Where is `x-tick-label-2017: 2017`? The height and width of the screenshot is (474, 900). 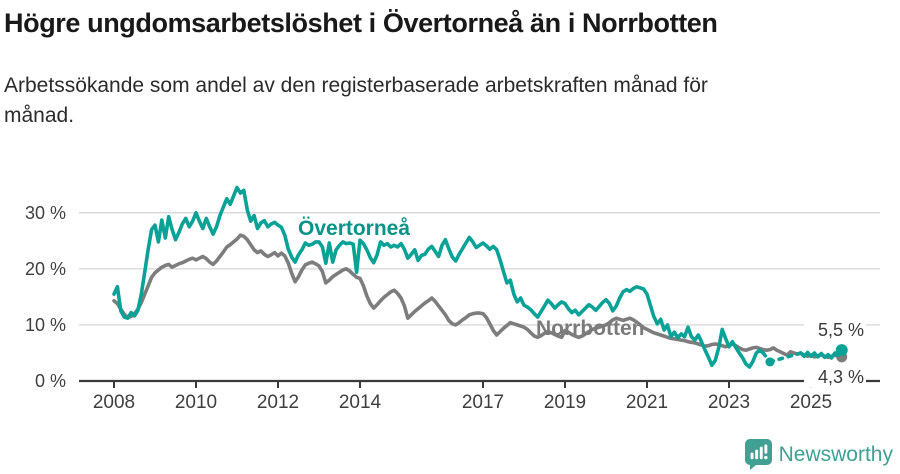
x-tick-label-2017: 2017 is located at coordinates (483, 402).